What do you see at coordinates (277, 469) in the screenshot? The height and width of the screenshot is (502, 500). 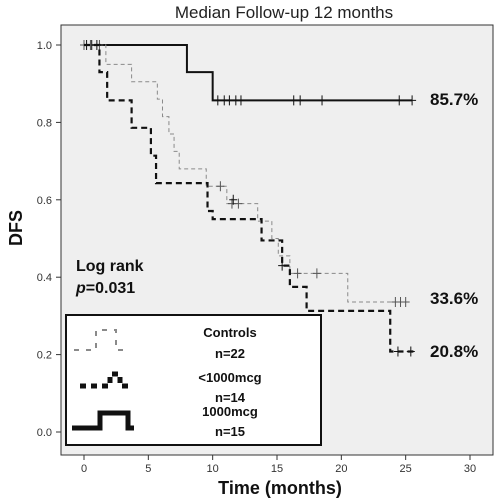 I see `x-tick-label: 15` at bounding box center [277, 469].